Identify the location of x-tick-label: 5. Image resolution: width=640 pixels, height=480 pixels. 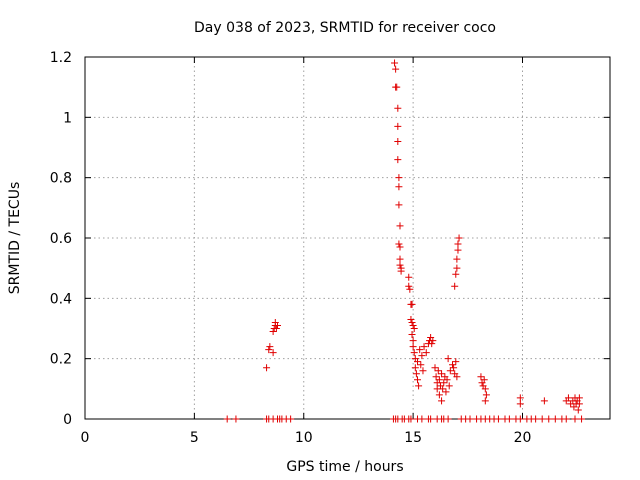
(194, 438).